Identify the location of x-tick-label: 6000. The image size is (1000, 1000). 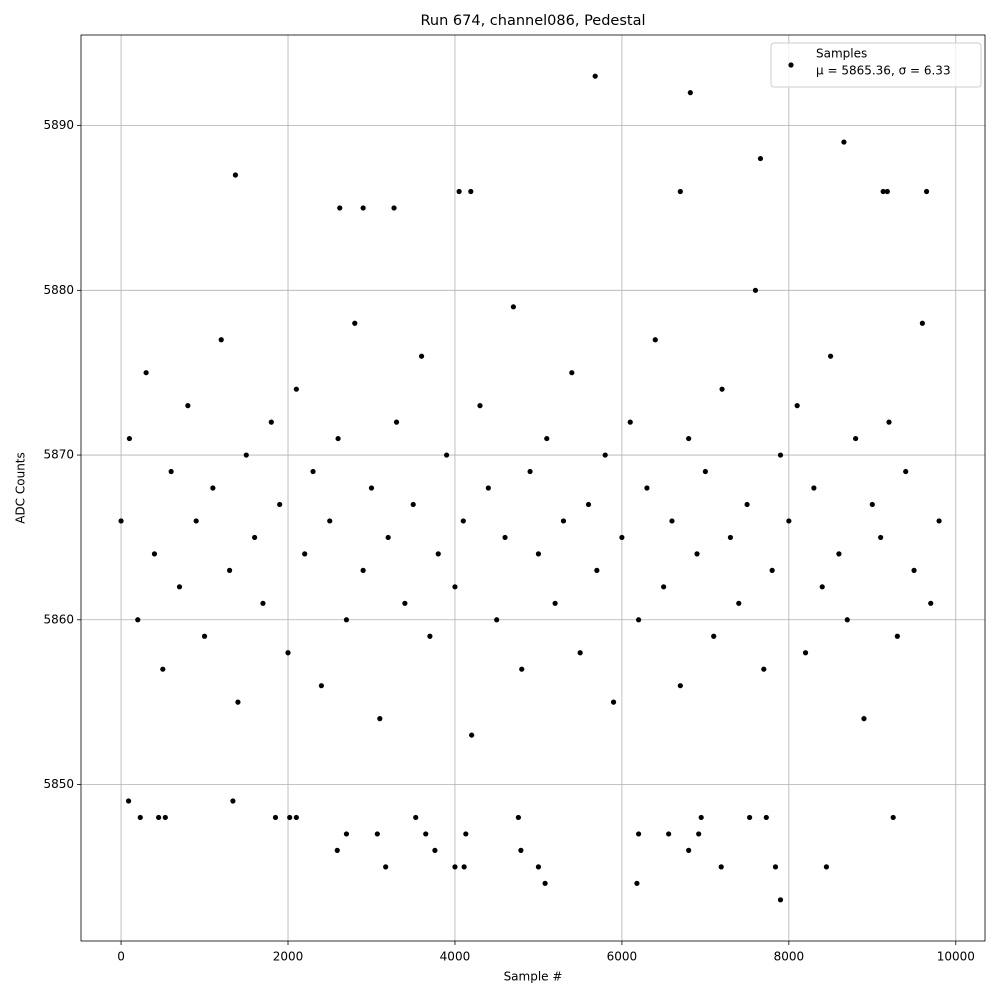
(622, 957).